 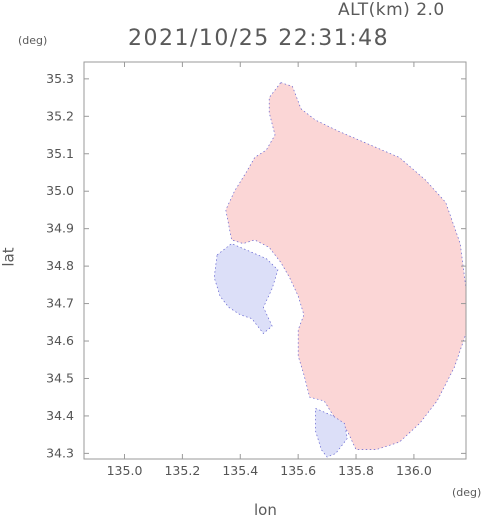 What do you see at coordinates (246, 289) in the screenshot?
I see `western-negative-echo` at bounding box center [246, 289].